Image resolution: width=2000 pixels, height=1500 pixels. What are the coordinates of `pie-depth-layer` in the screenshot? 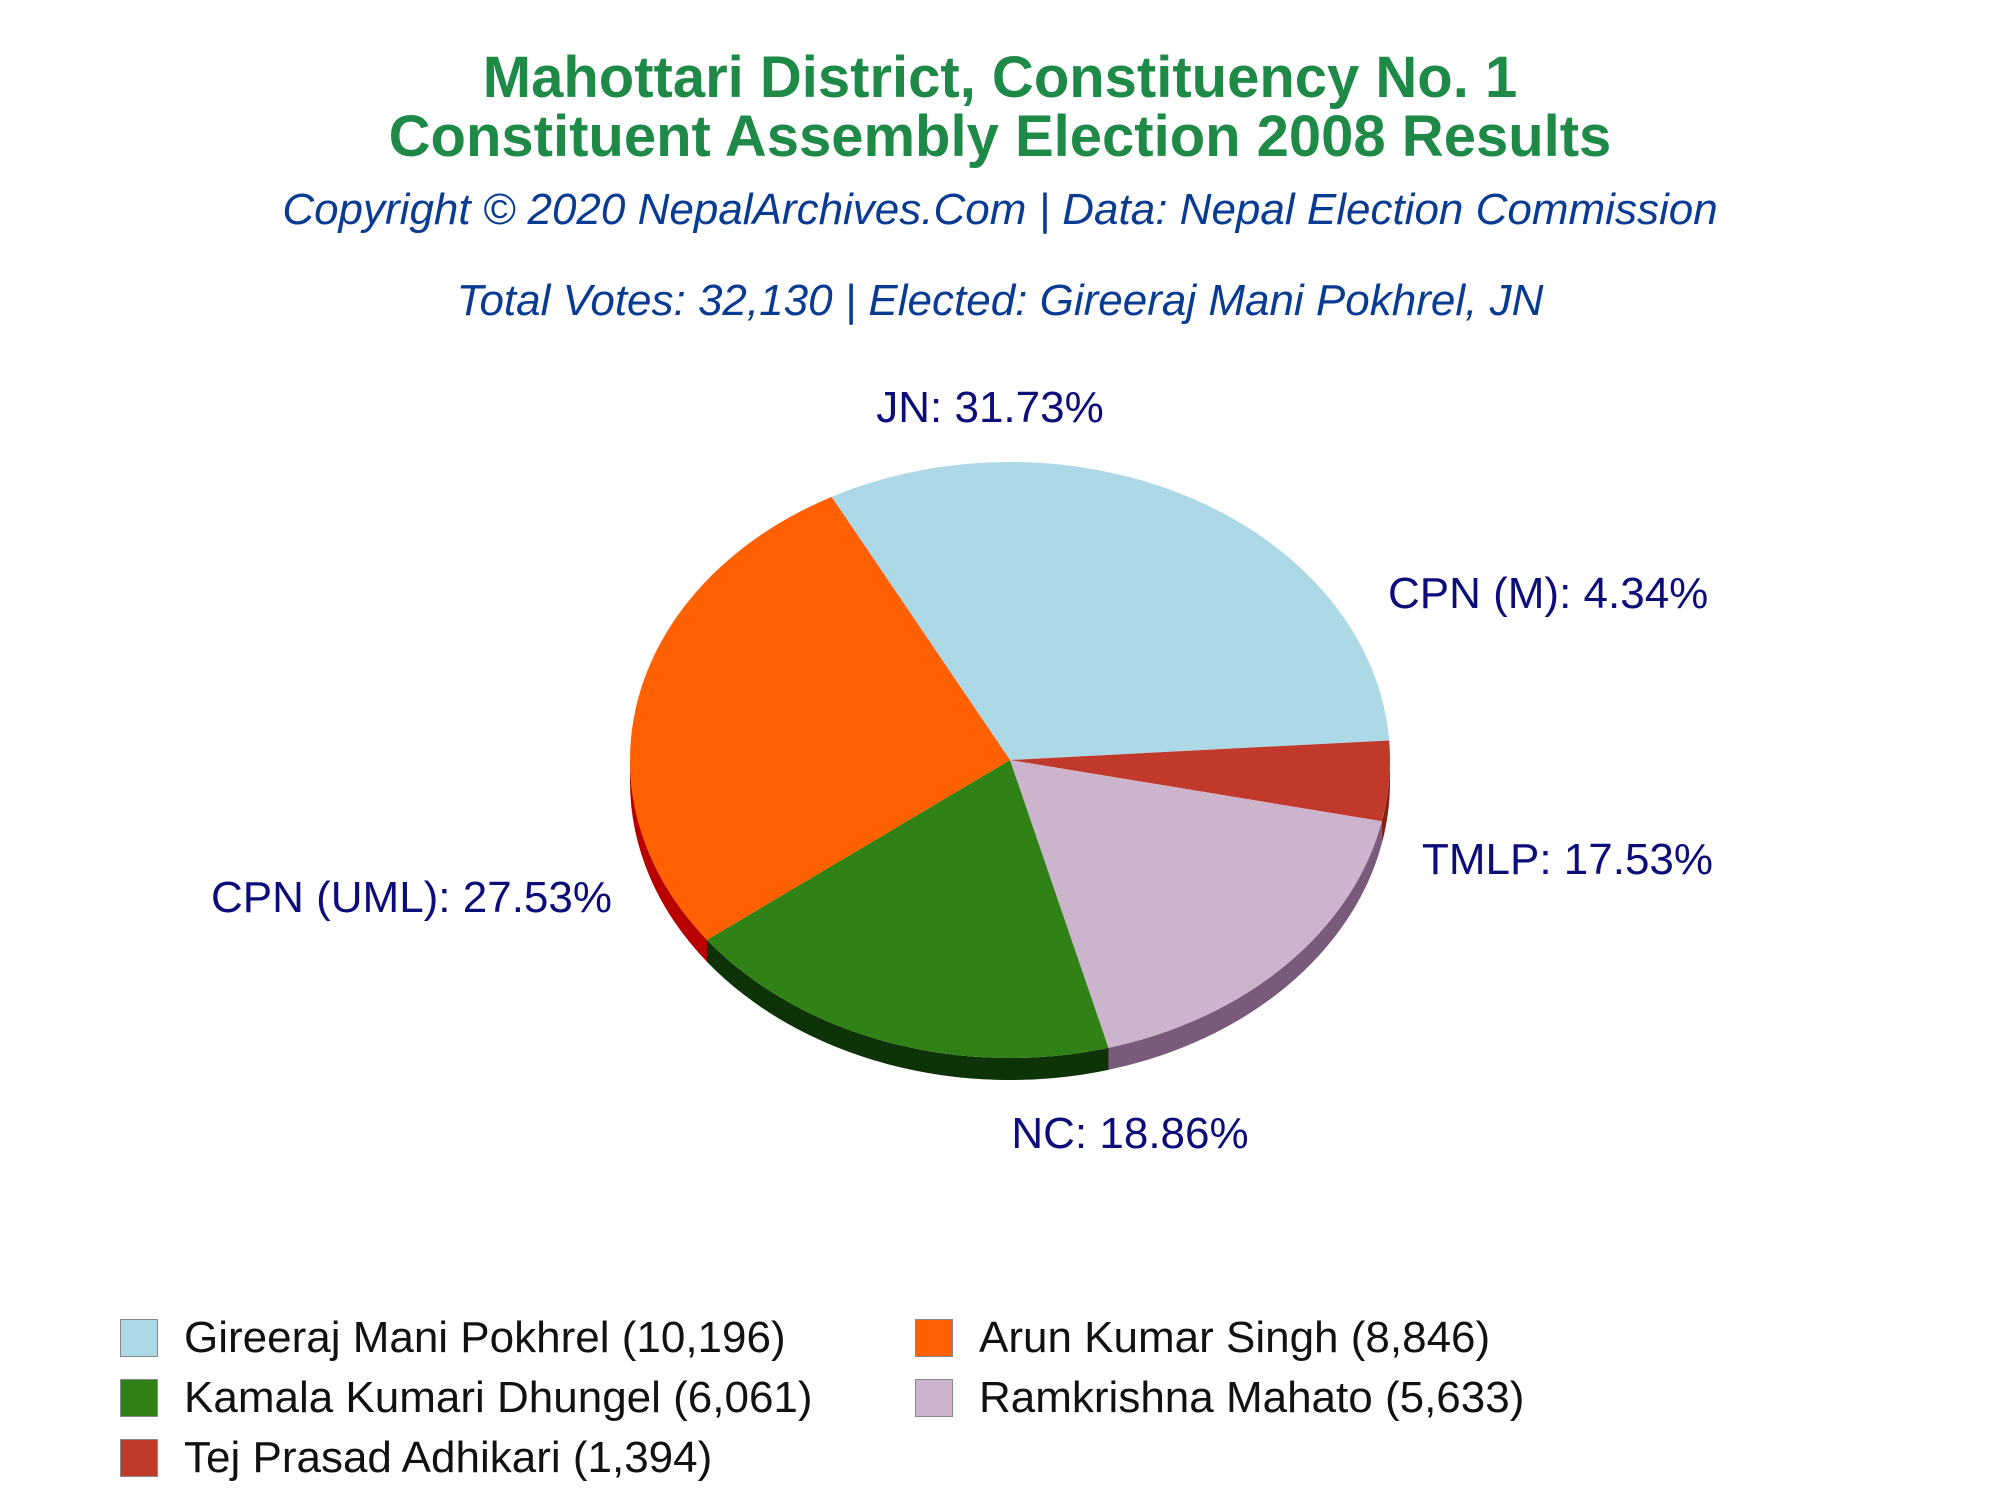 It's located at (1010, 920).